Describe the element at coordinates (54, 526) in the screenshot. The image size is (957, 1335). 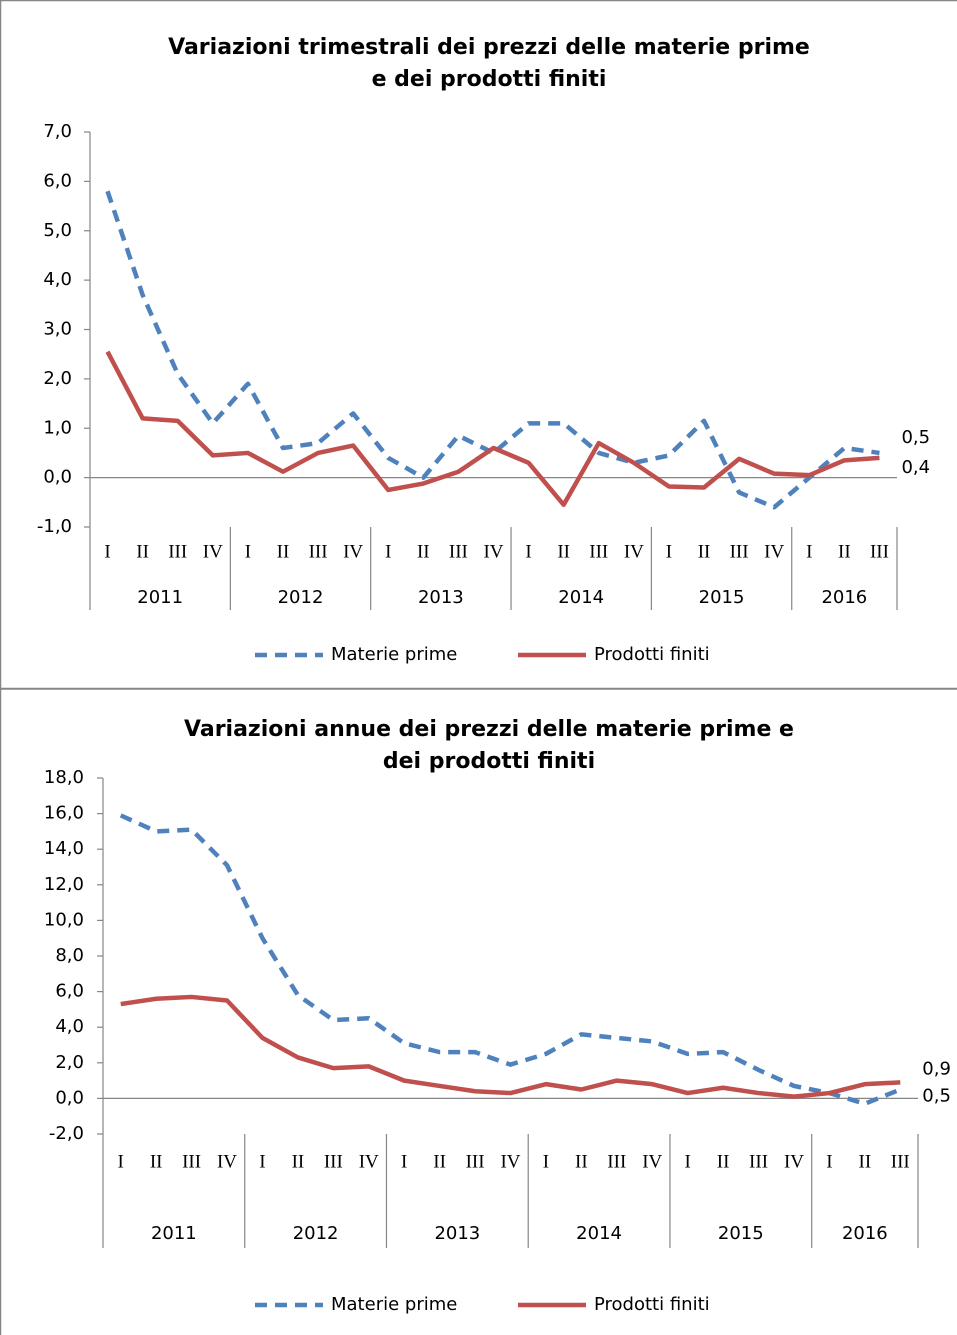
I see `y-tick-label: -1,0` at that location.